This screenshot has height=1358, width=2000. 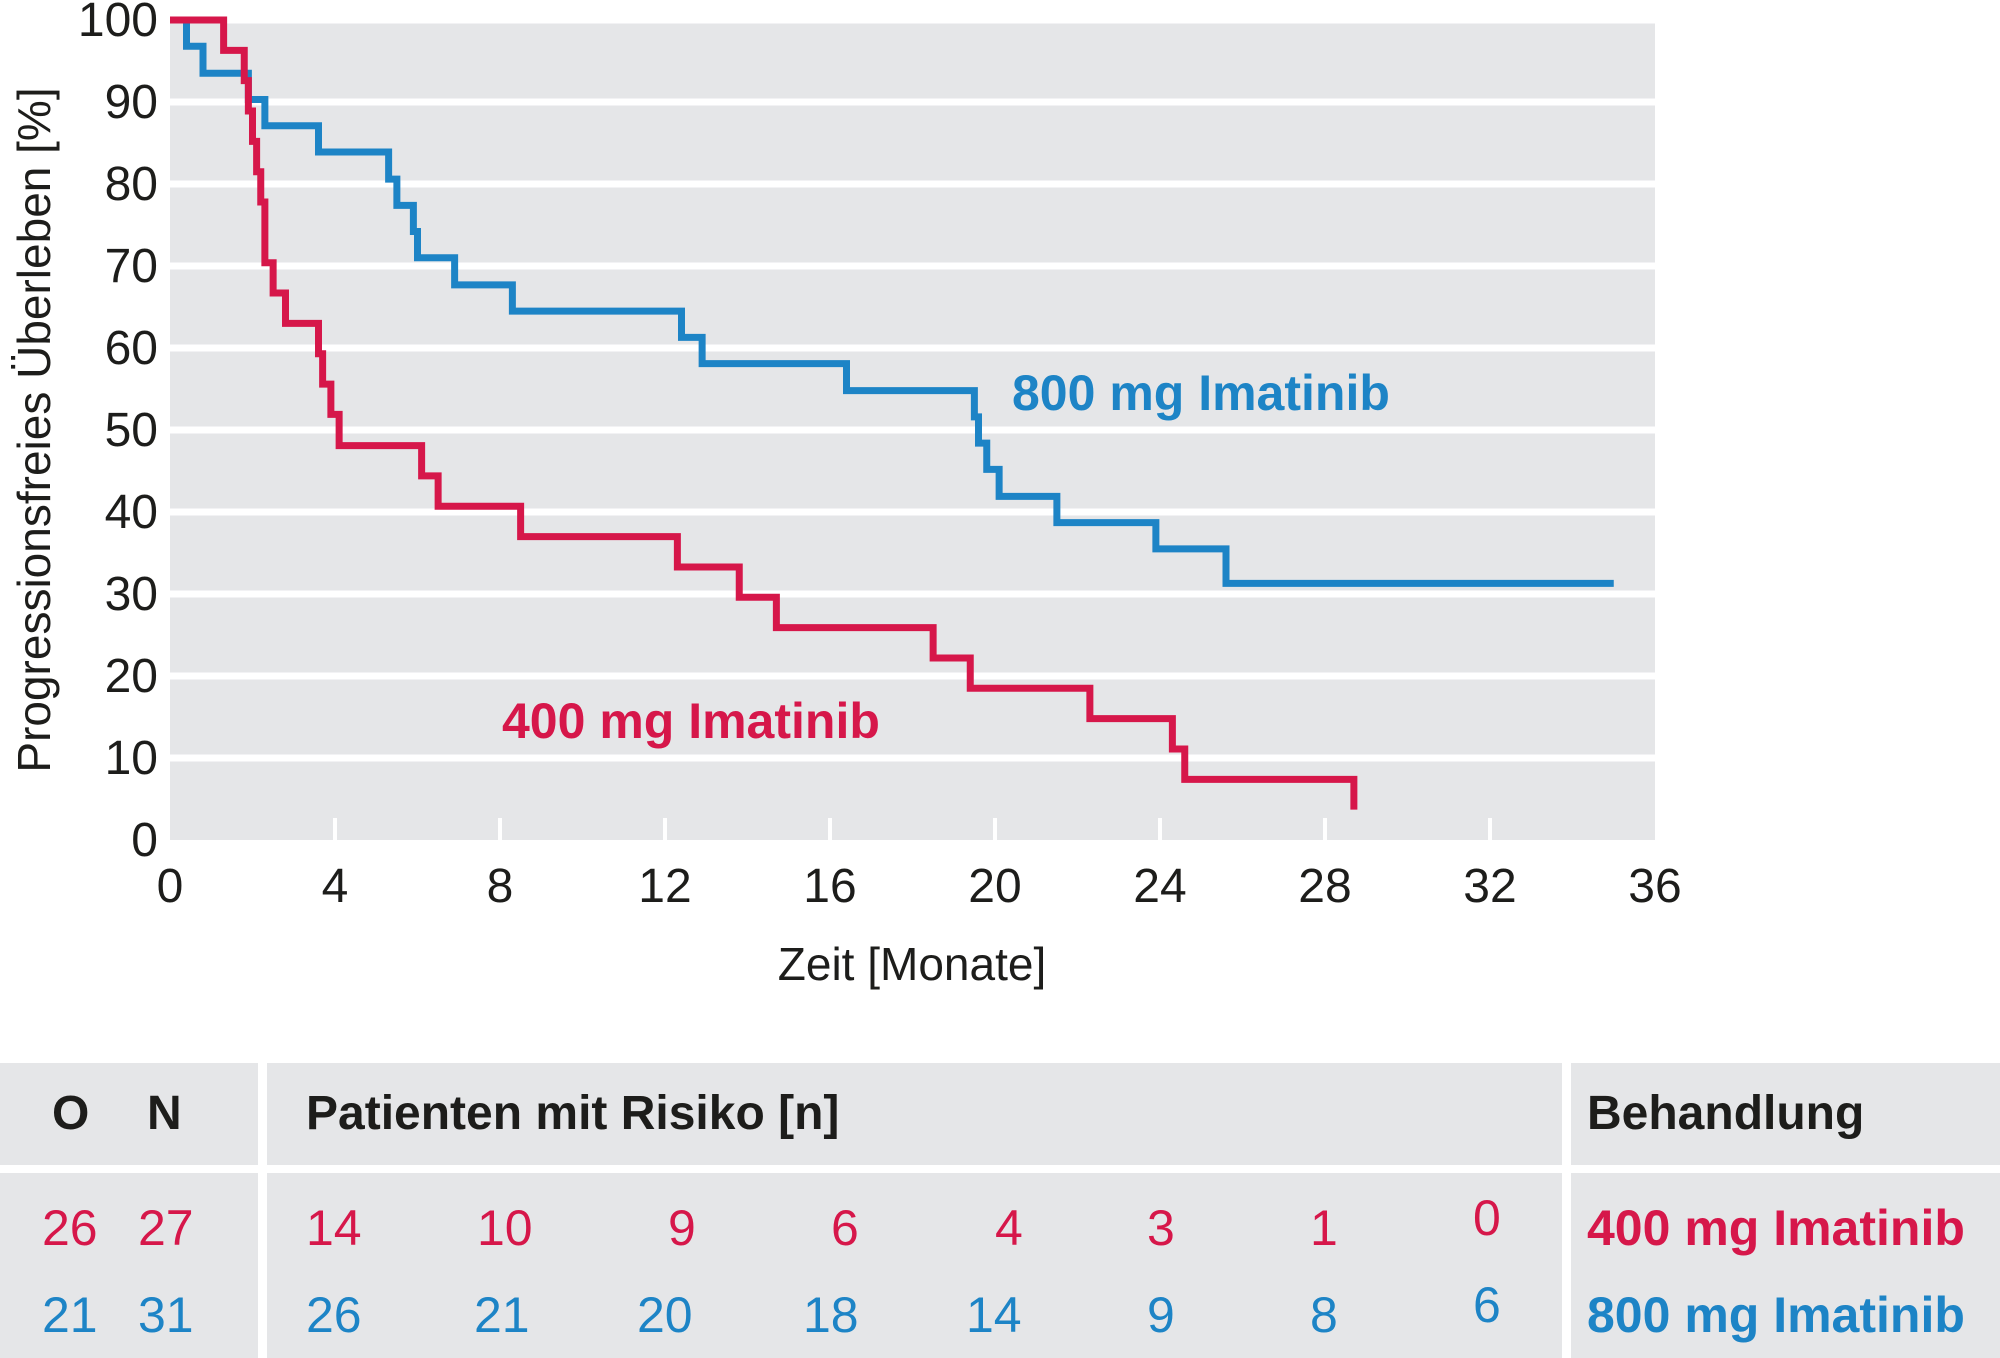 I want to click on y-tick-label: 80, so click(x=131, y=184).